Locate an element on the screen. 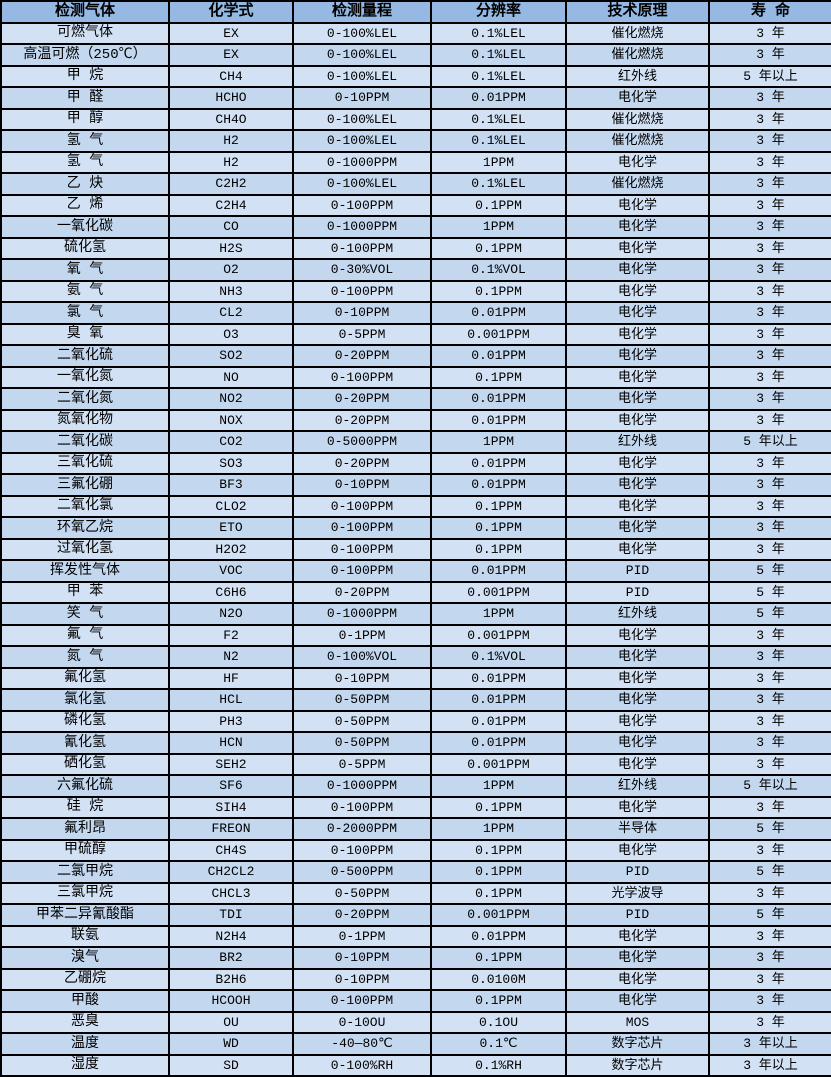 The image size is (831, 1077). cell-resolution: 0.1OU is located at coordinates (498, 1022).